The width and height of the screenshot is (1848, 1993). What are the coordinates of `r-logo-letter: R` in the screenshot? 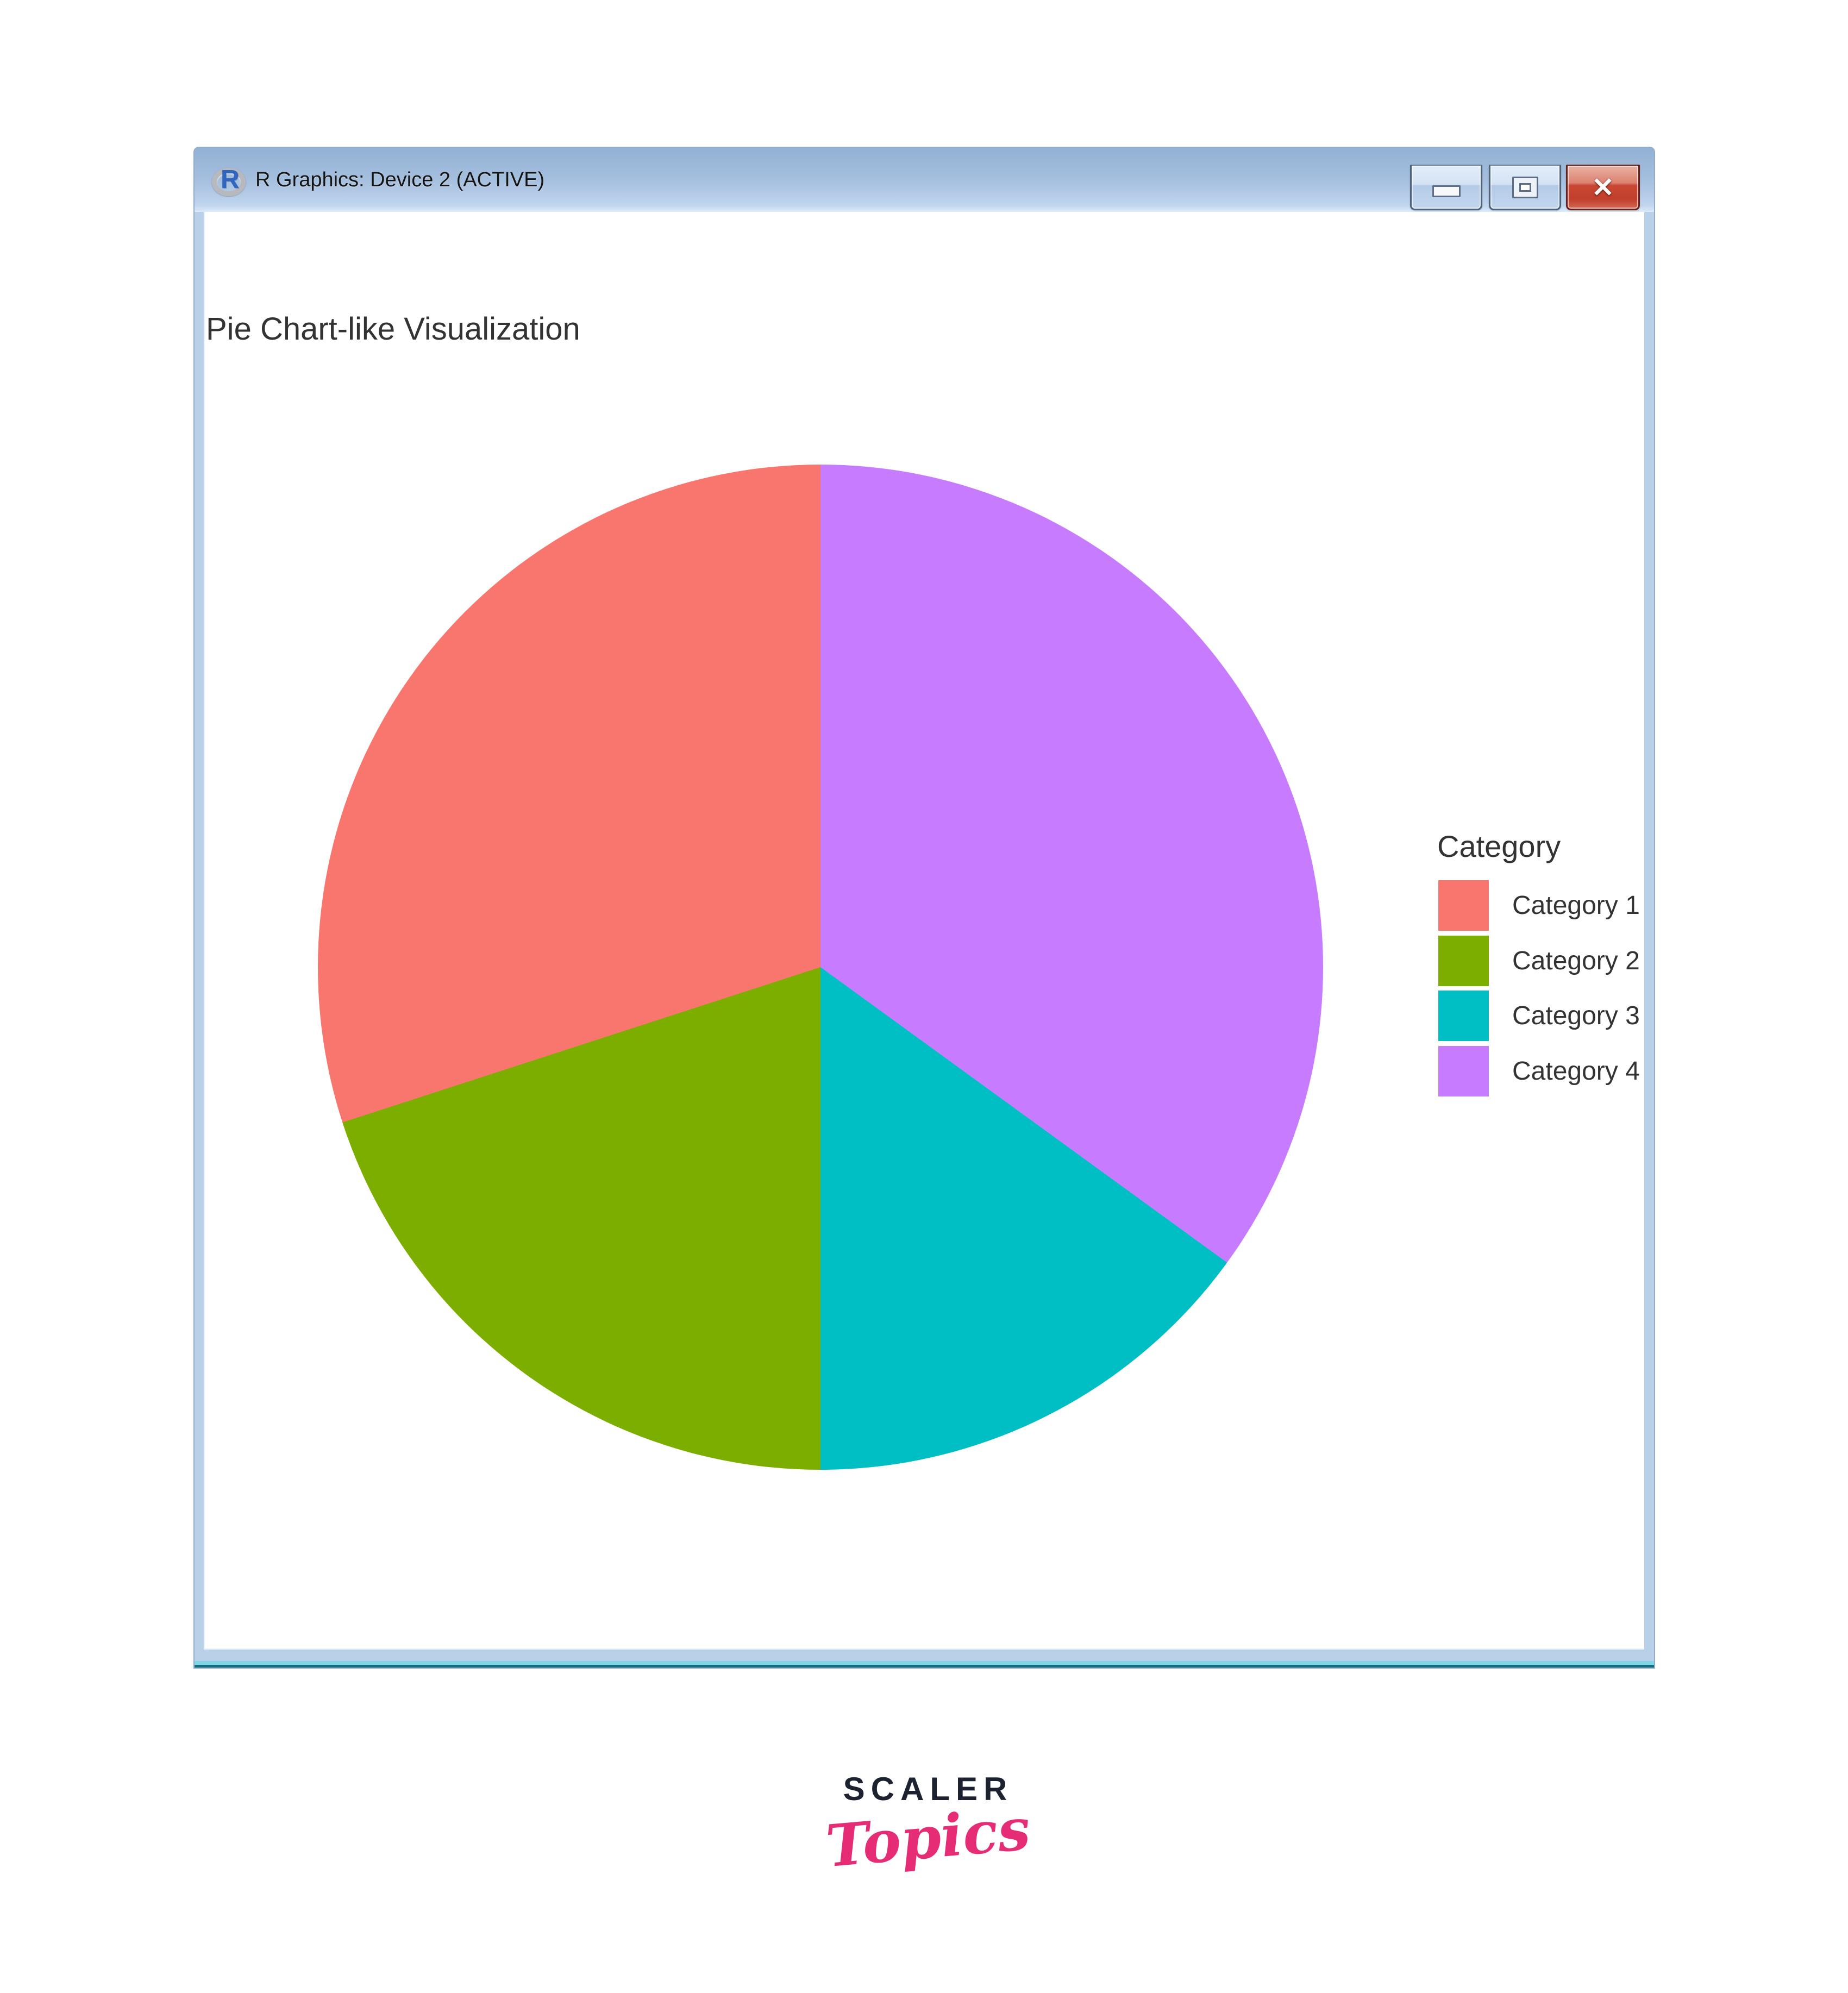 It's located at (231, 179).